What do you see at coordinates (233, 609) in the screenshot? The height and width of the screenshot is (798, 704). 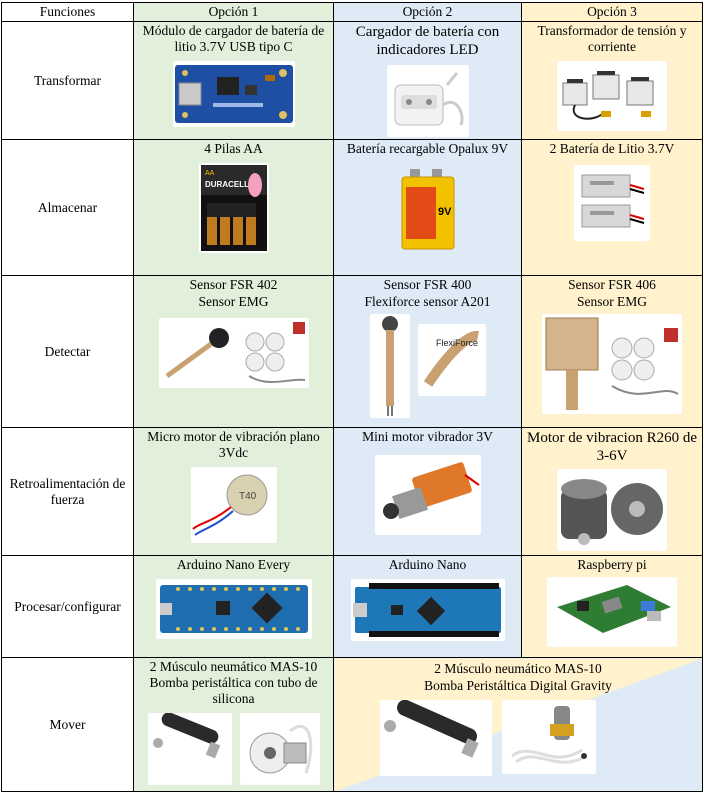 I see `arduino-nano-every-image` at bounding box center [233, 609].